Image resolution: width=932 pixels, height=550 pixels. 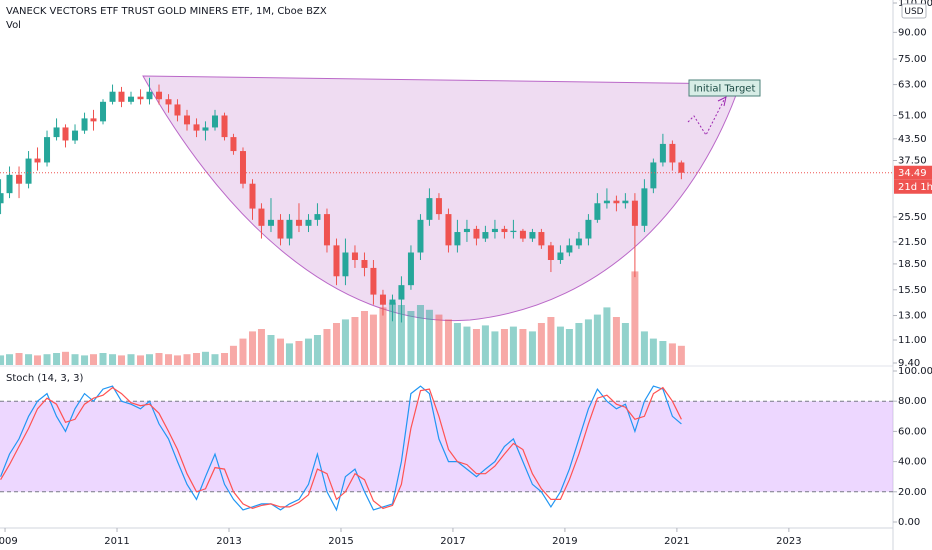 I want to click on projection-arrow, so click(x=706, y=118).